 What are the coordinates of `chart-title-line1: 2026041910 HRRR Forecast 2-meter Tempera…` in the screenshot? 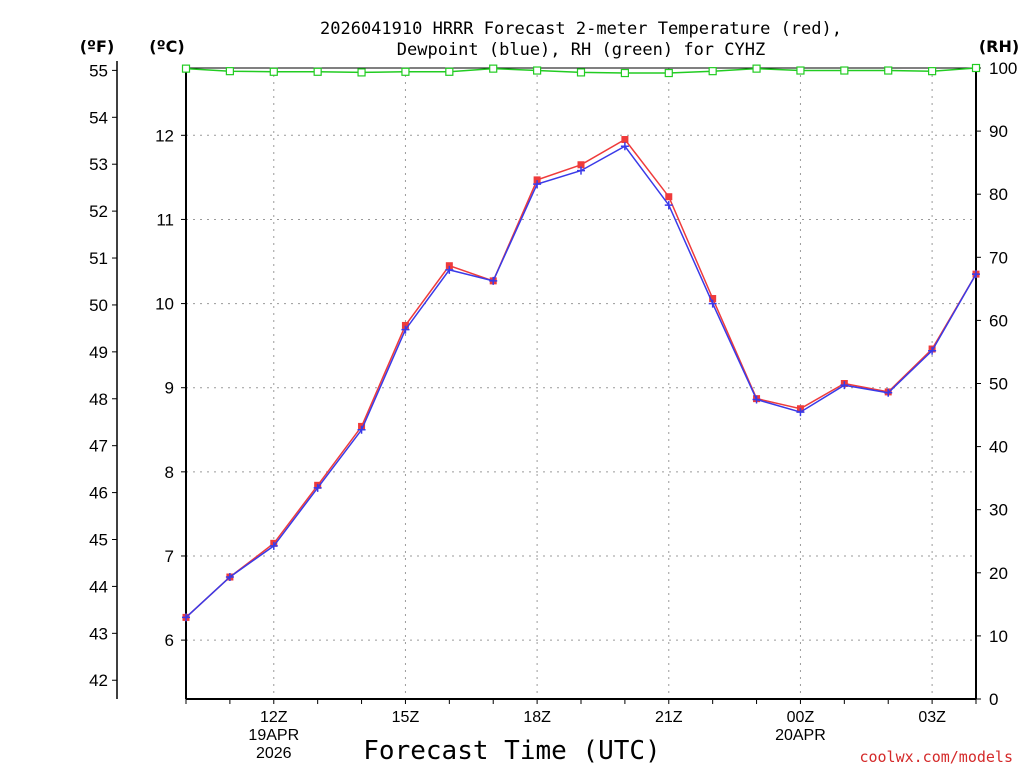 It's located at (581, 29).